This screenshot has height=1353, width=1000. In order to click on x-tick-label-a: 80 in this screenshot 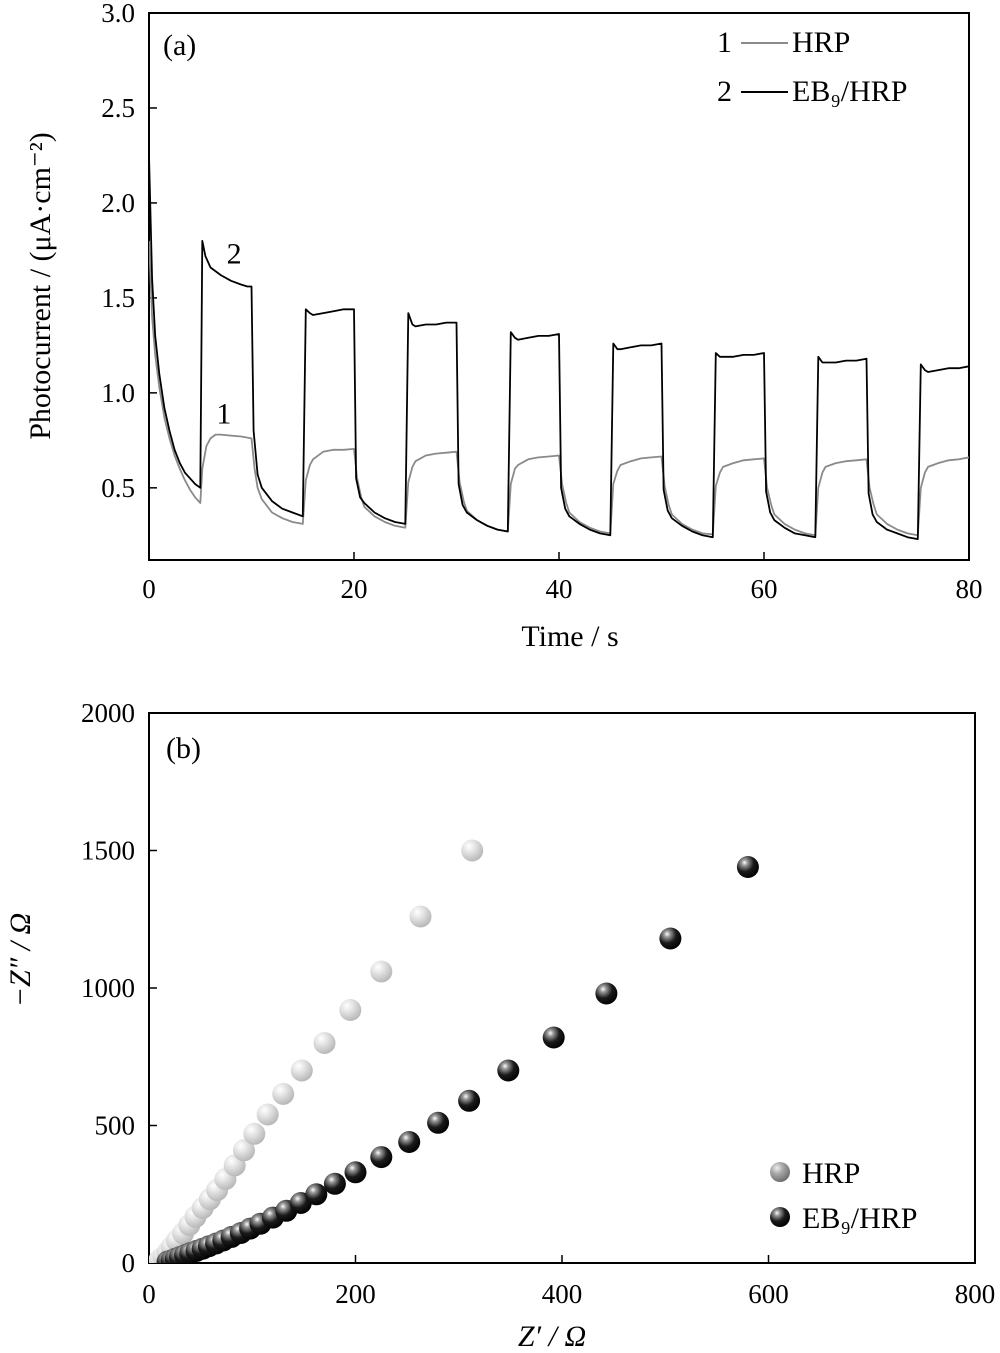, I will do `click(969, 589)`.